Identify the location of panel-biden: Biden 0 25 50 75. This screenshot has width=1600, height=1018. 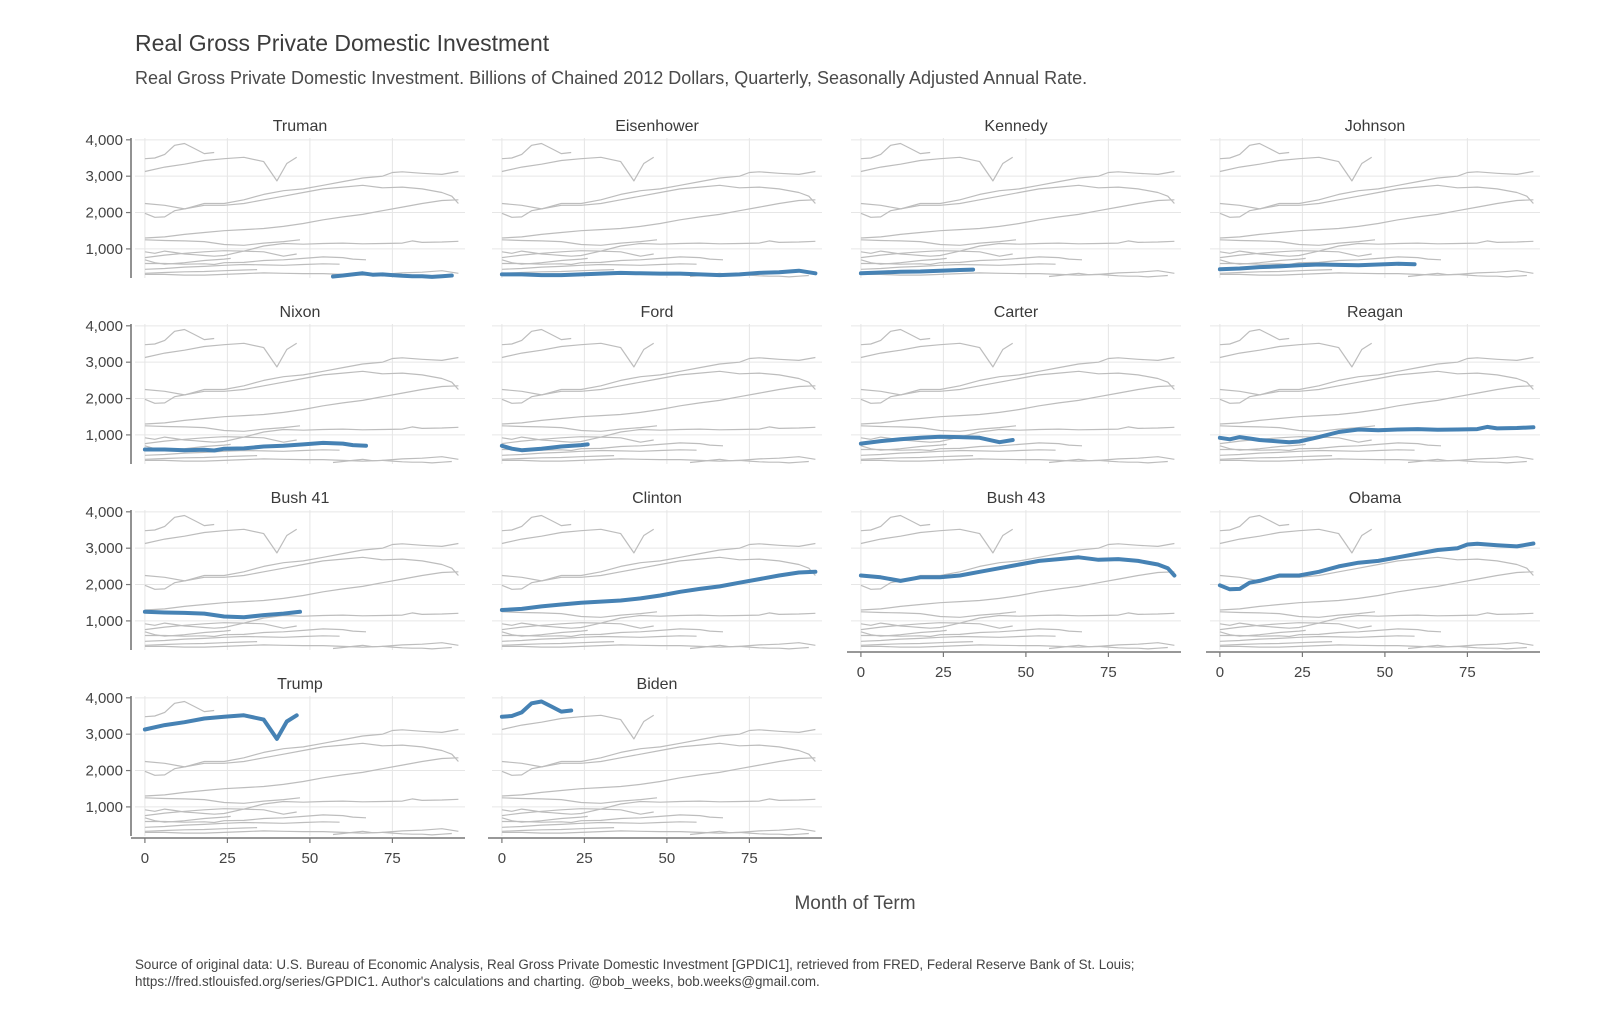
(655, 771).